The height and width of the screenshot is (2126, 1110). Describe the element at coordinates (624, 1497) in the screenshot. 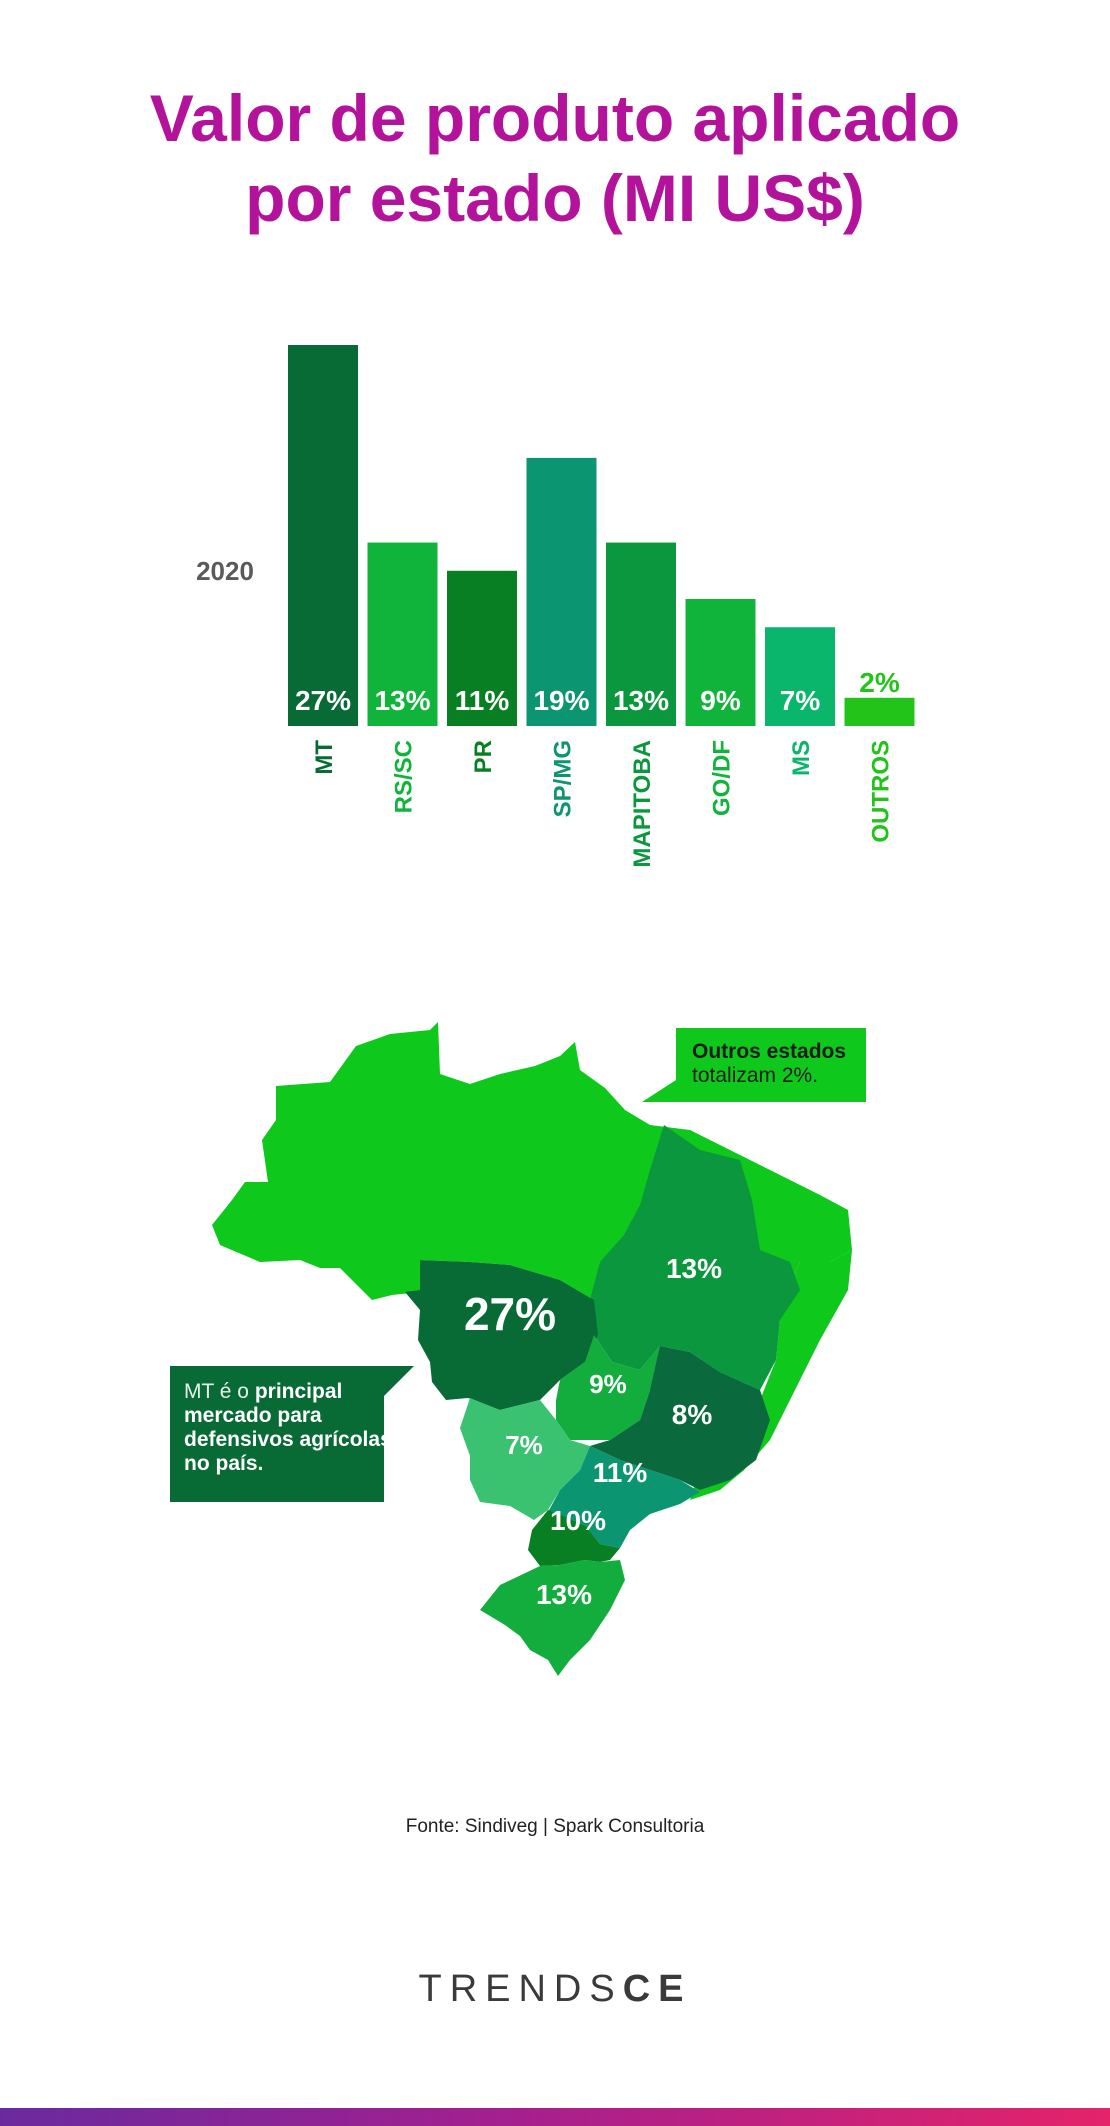

I see `region-sp` at that location.